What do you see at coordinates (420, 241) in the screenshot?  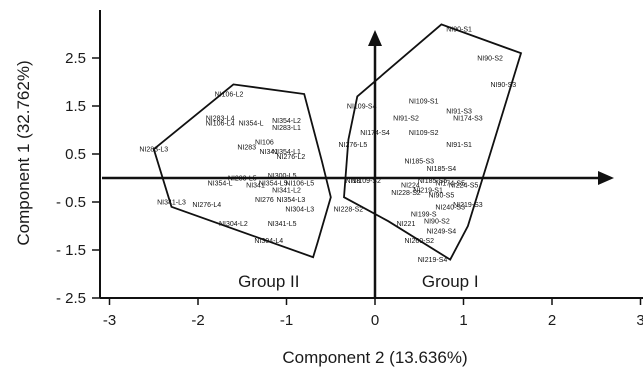 I see `point-label: NI260-S2` at bounding box center [420, 241].